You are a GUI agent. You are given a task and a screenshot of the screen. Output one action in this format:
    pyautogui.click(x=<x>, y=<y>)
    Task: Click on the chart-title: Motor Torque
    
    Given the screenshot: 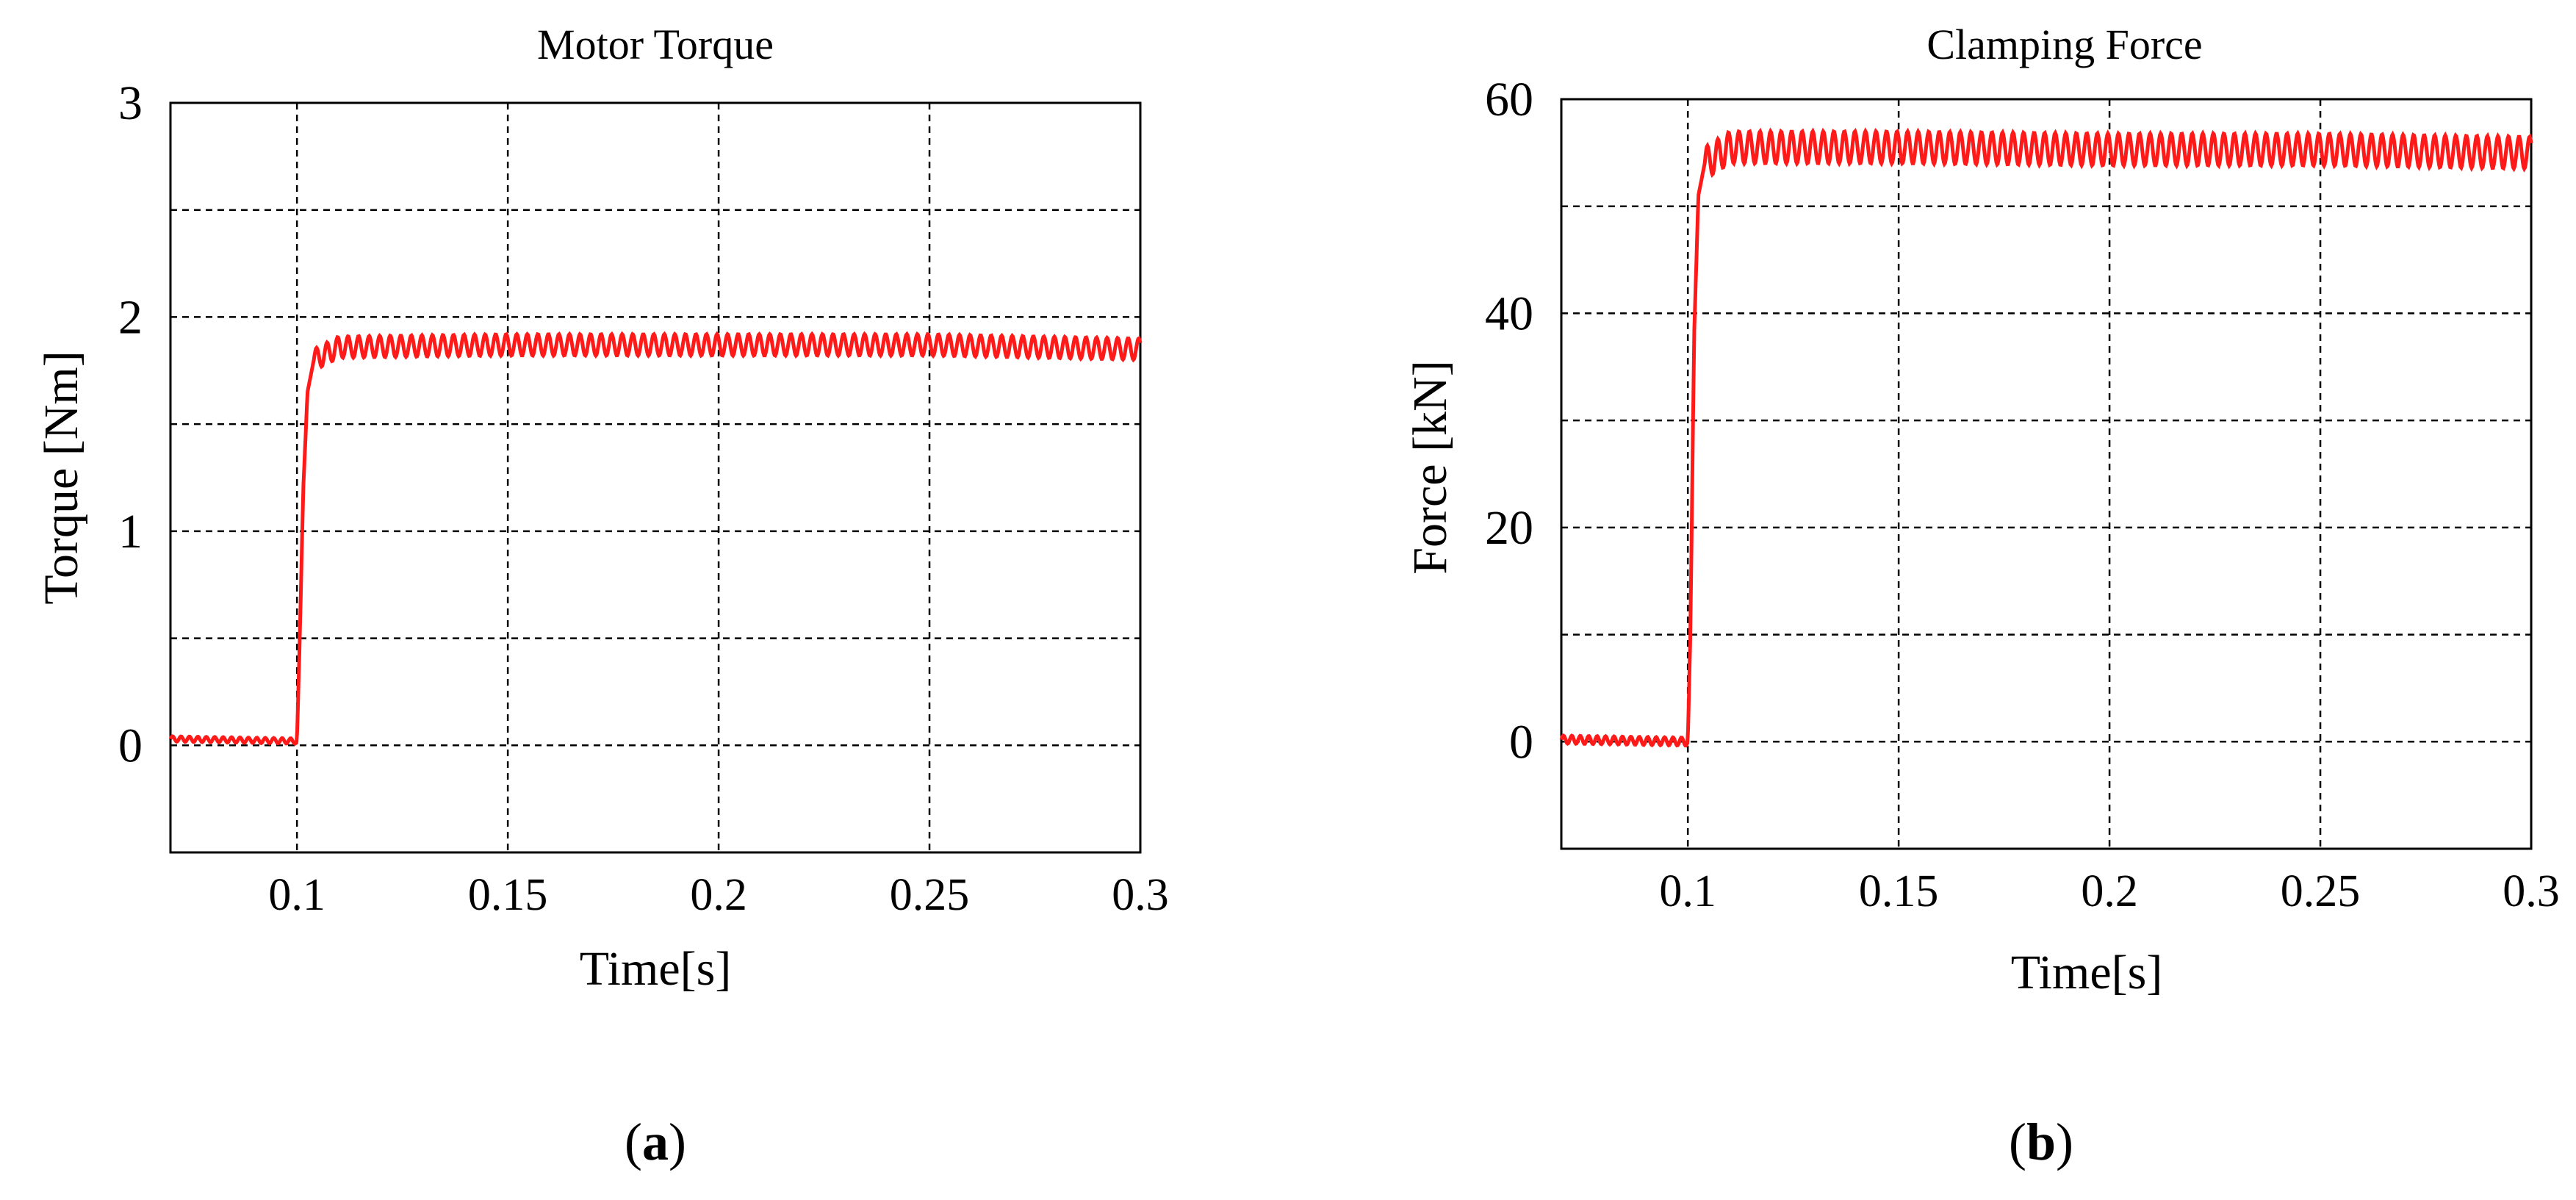 What is the action you would take?
    pyautogui.click(x=655, y=44)
    